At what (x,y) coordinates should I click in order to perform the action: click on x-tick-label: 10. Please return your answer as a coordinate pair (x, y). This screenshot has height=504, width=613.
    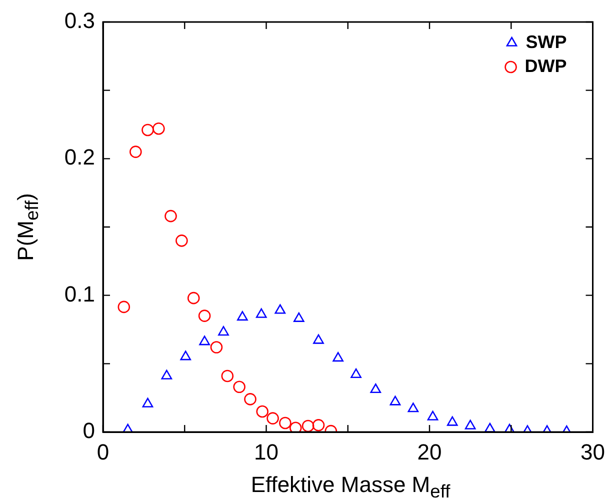
    Looking at the image, I should click on (266, 451).